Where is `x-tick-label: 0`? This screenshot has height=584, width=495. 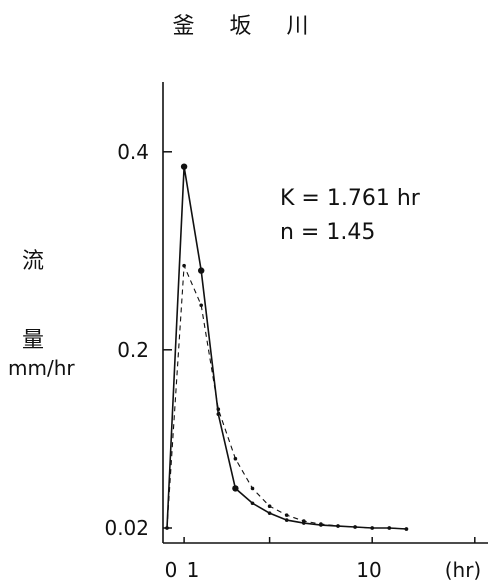
x-tick-label: 0 is located at coordinates (171, 570).